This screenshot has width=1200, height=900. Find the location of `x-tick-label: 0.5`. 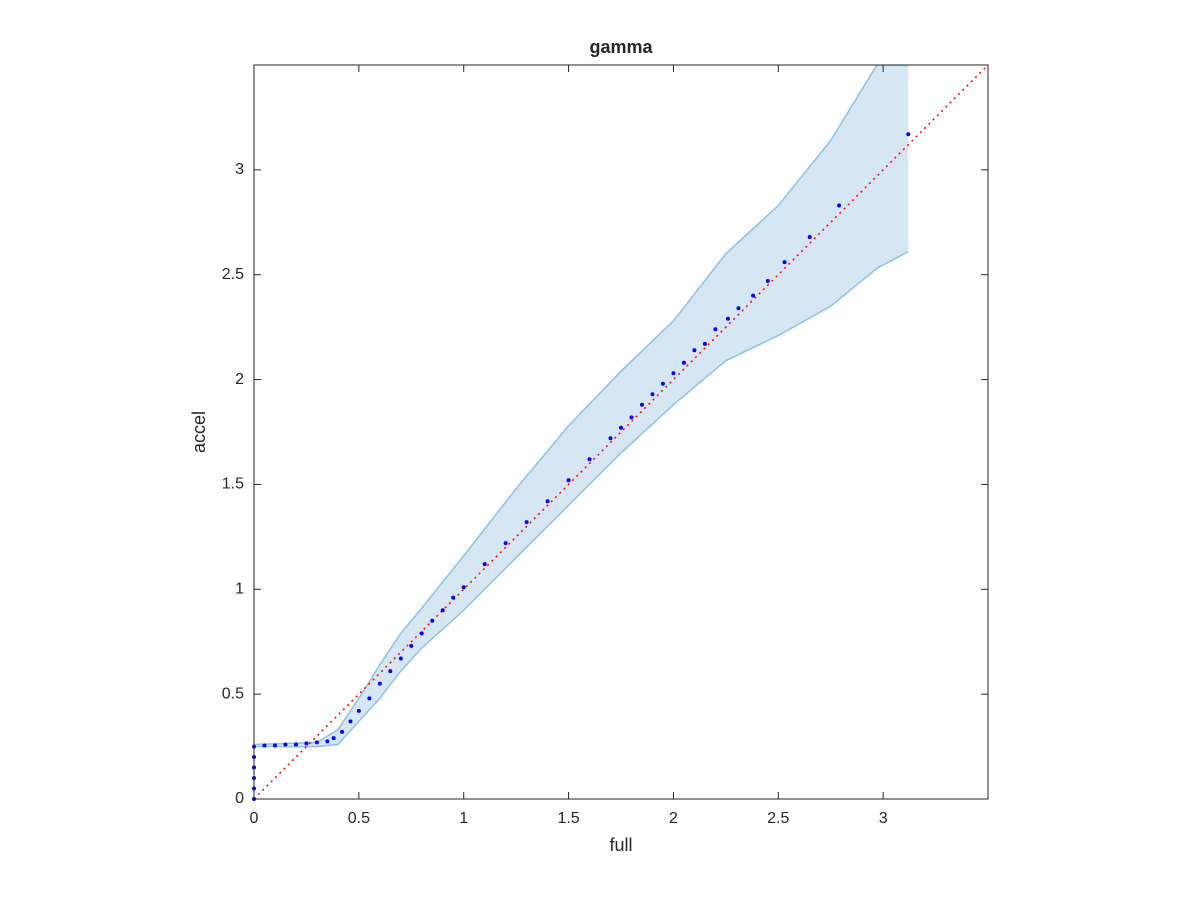

x-tick-label: 0.5 is located at coordinates (359, 818).